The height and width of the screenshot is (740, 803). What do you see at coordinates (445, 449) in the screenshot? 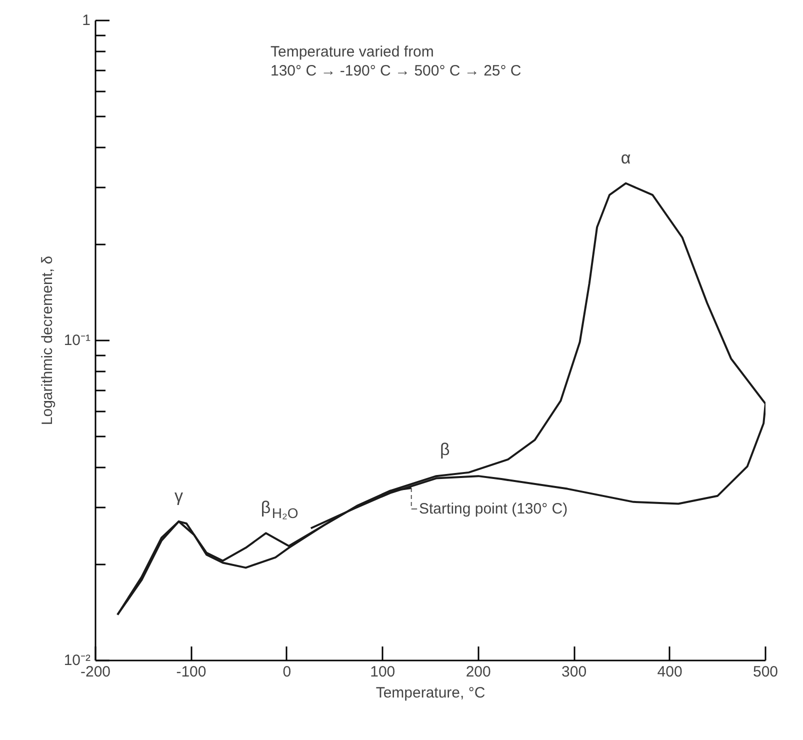
I see `annotation: β` at bounding box center [445, 449].